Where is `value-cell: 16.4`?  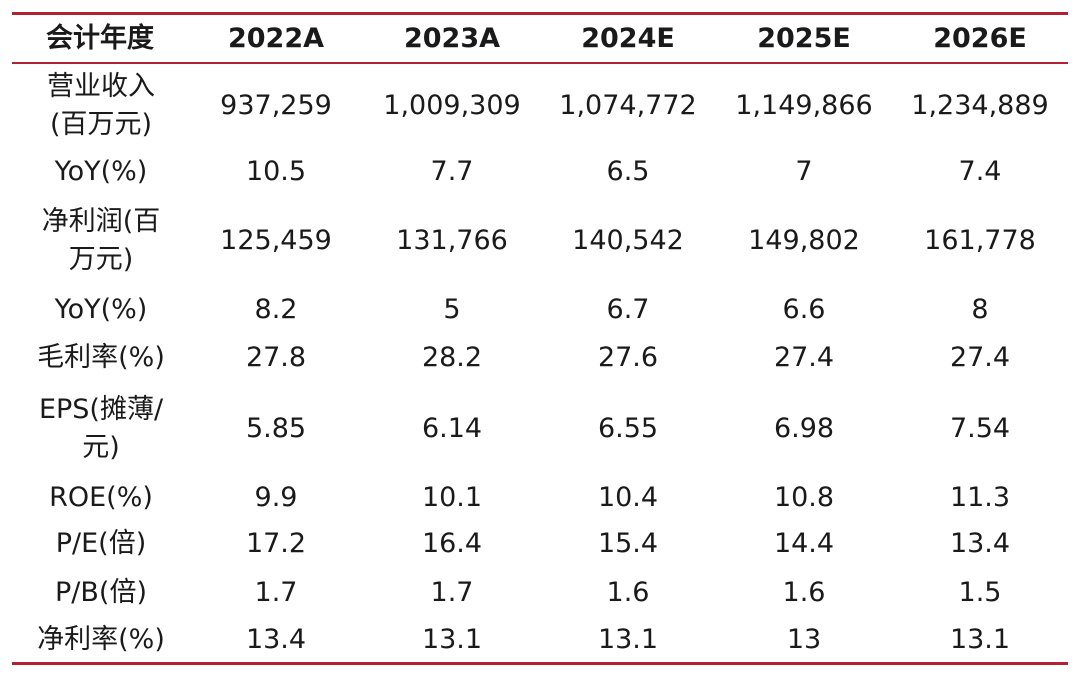 value-cell: 16.4 is located at coordinates (452, 543).